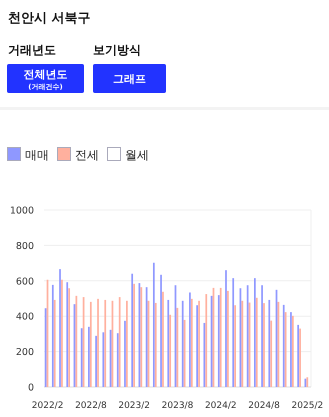  I want to click on x-tick-label: 2025/2, so click(308, 406).